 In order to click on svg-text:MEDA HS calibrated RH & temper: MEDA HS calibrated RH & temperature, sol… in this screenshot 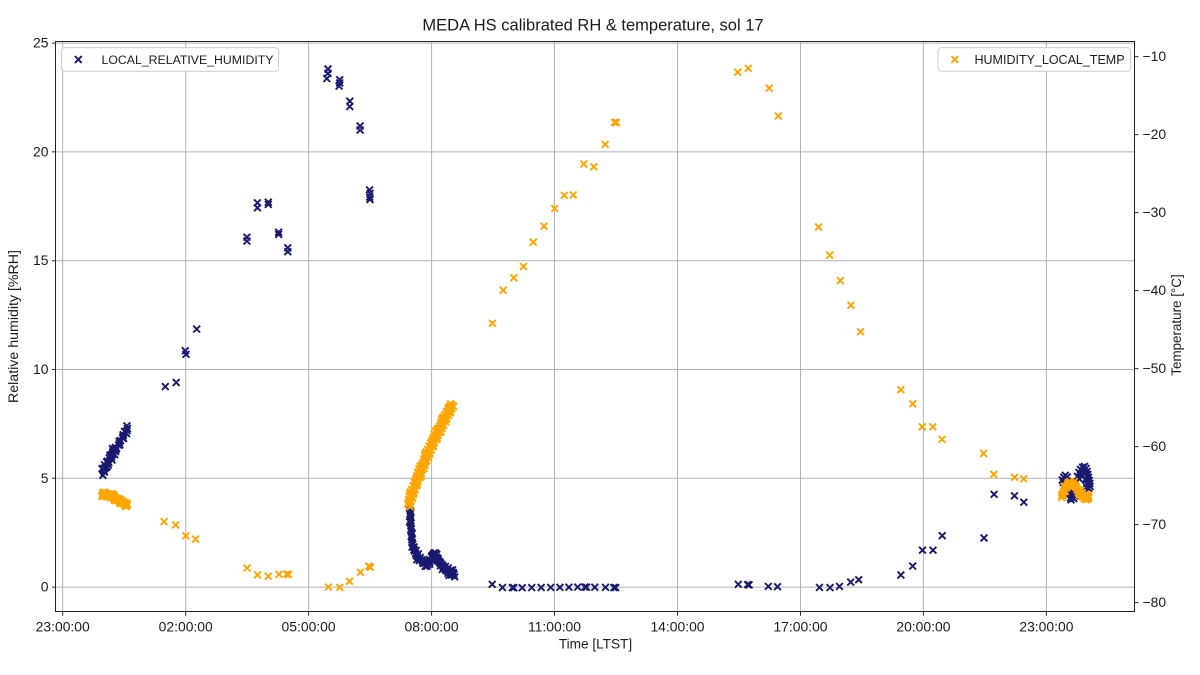, I will do `click(592, 26)`.